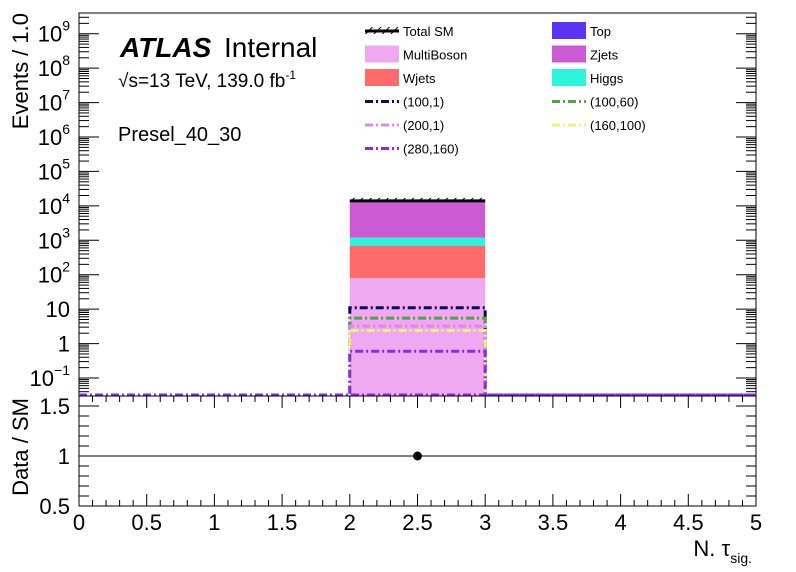  Describe the element at coordinates (417, 219) in the screenshot. I see `stack-bar-zjets` at that location.